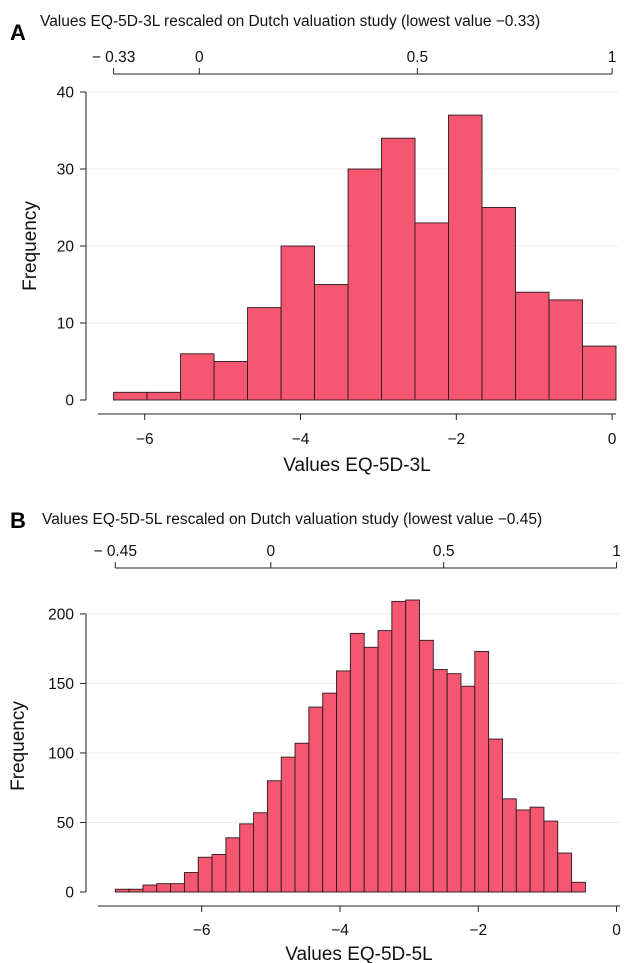 The height and width of the screenshot is (963, 632). What do you see at coordinates (359, 953) in the screenshot?
I see `x-axis-title: Values EQ-5D-5L` at bounding box center [359, 953].